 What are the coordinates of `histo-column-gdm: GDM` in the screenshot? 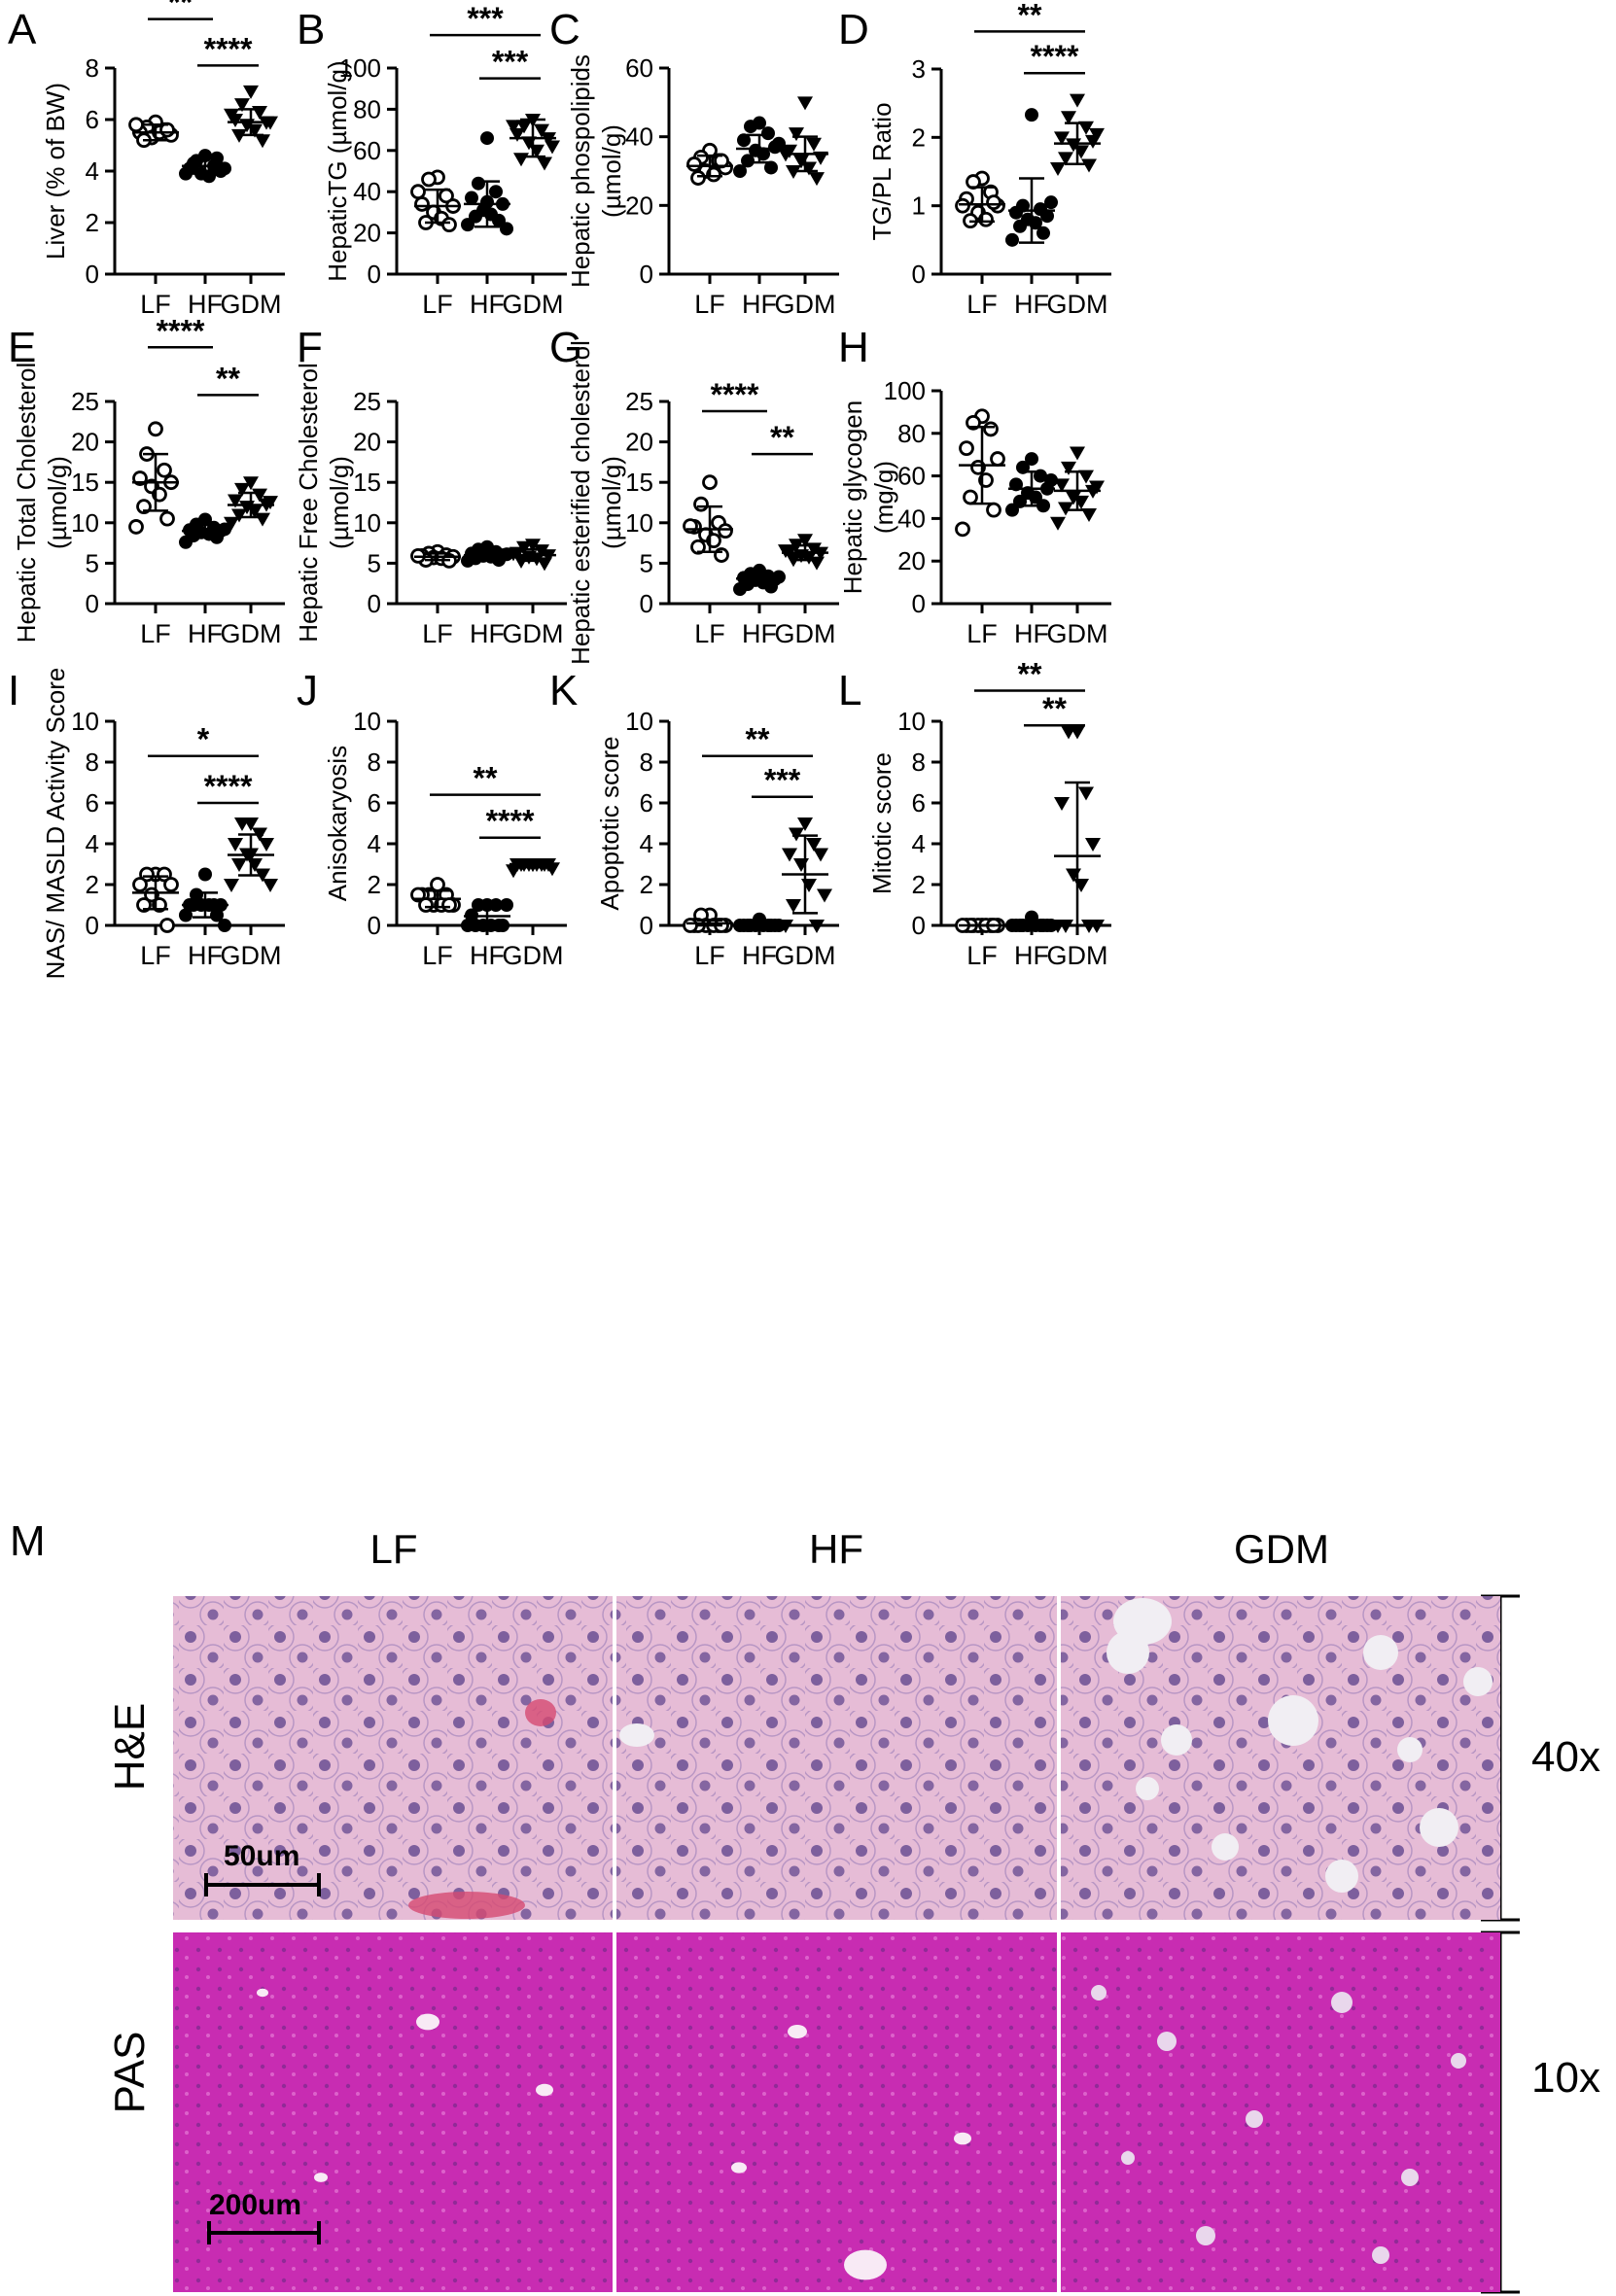 It's located at (1281, 1549).